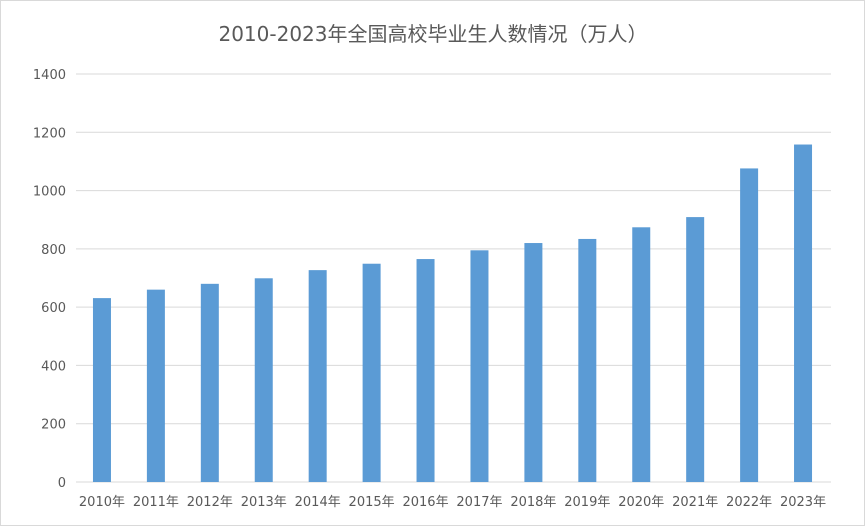 This screenshot has height=527, width=865. I want to click on x-tick-label: 2018年, so click(533, 502).